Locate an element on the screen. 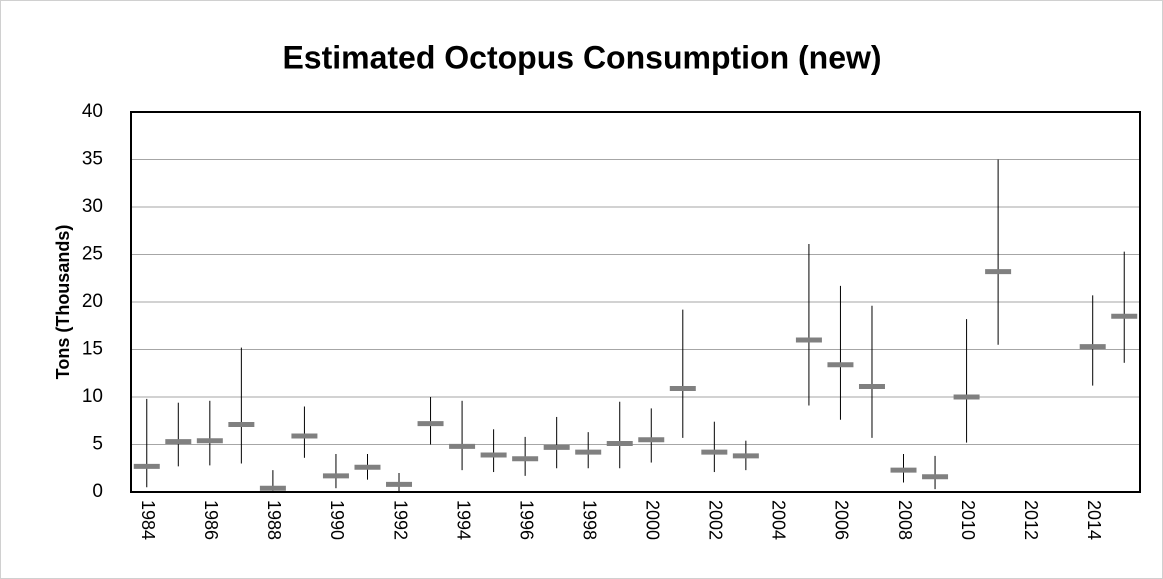 This screenshot has height=579, width=1163. y-tick-label: 5 is located at coordinates (97, 444).